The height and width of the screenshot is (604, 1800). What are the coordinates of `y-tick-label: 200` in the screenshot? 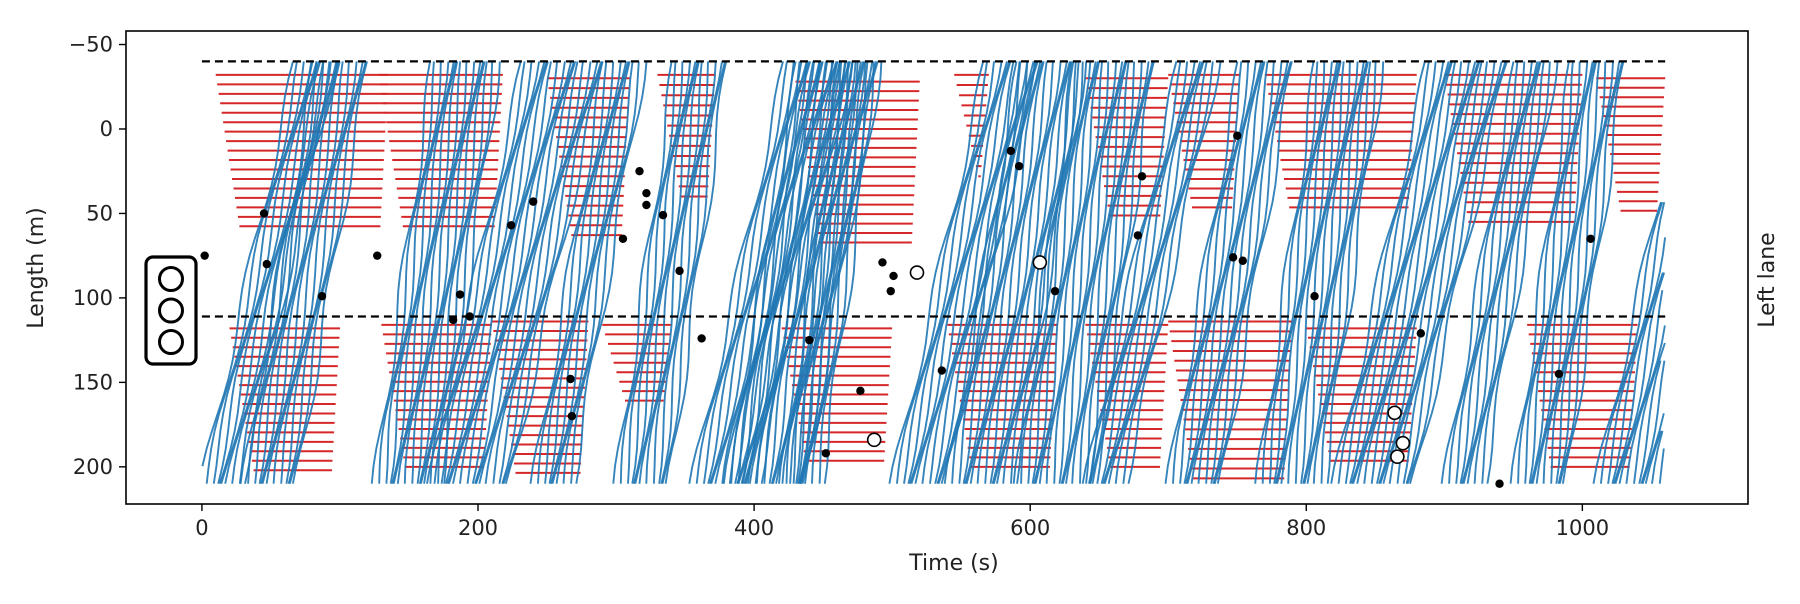 It's located at (93, 467).